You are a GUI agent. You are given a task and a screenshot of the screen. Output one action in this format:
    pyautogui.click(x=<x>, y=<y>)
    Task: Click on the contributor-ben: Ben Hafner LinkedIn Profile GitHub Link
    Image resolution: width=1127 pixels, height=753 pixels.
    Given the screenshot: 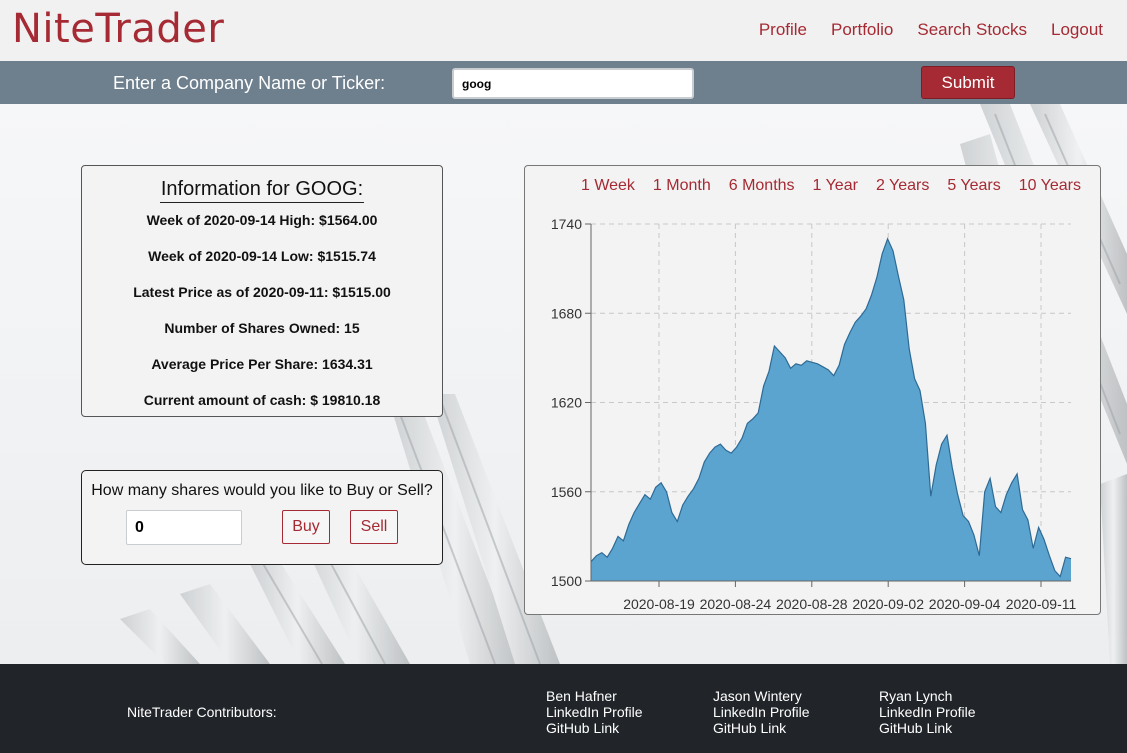 What is the action you would take?
    pyautogui.click(x=594, y=712)
    